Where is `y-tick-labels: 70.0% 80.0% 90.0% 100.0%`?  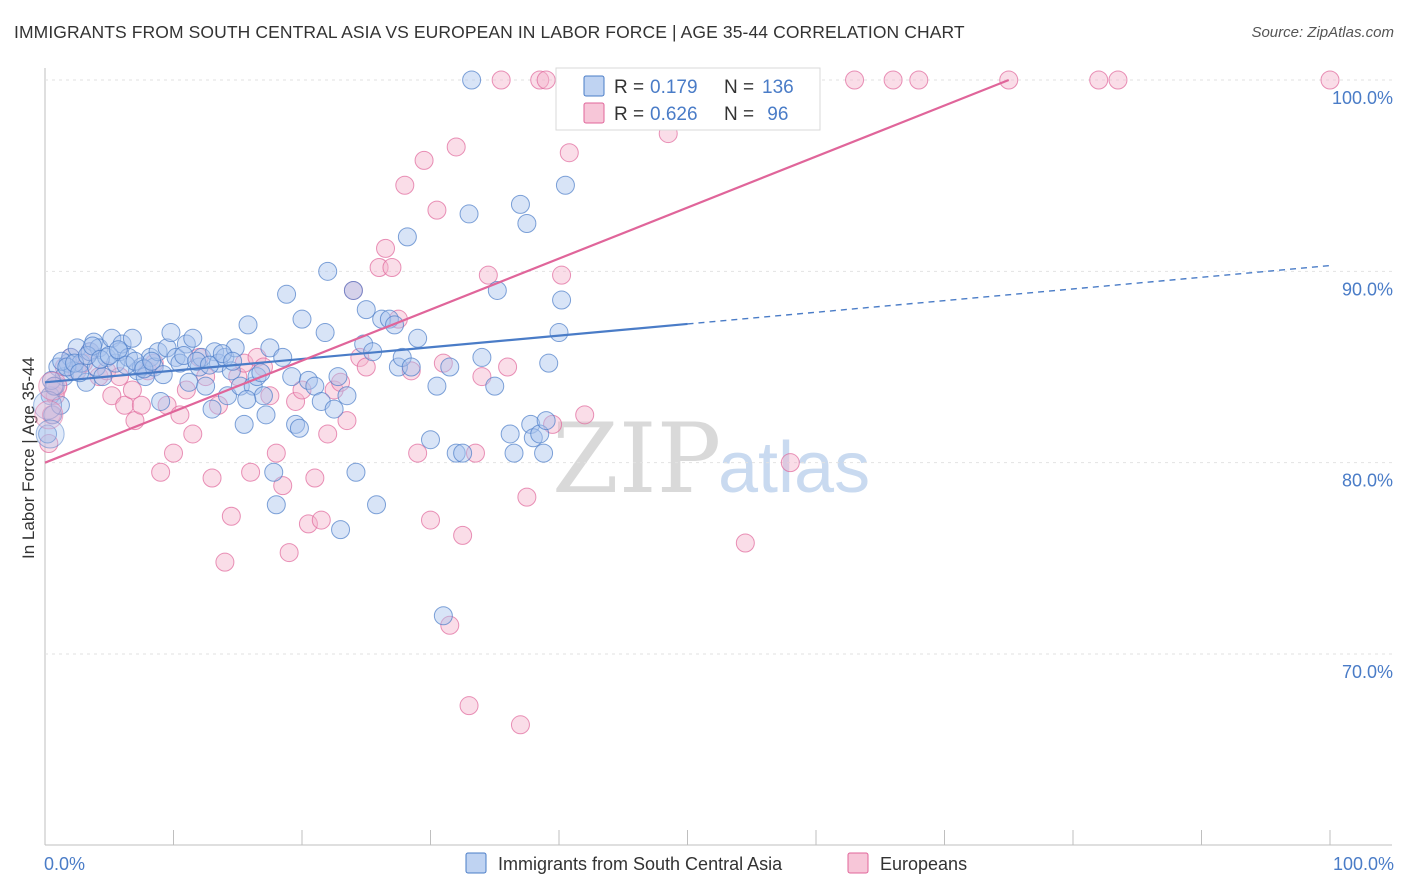 y-tick-labels: 70.0% 80.0% 90.0% 100.0% is located at coordinates (1362, 385).